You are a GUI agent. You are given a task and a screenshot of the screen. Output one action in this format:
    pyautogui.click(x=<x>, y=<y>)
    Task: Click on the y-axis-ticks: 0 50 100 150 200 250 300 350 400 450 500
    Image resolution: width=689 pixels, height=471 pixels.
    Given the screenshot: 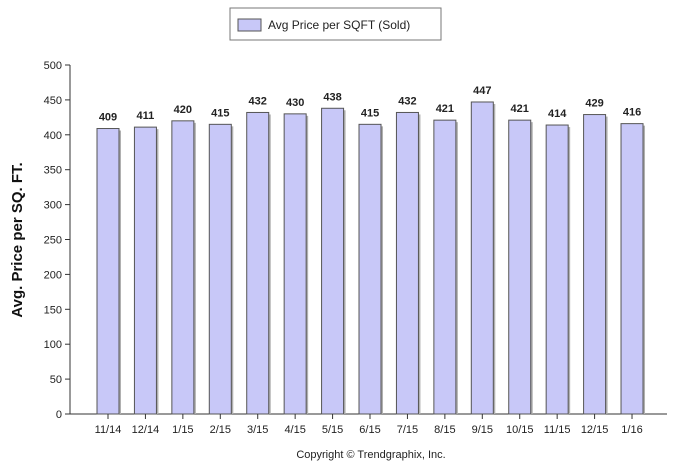 What is the action you would take?
    pyautogui.click(x=57, y=240)
    